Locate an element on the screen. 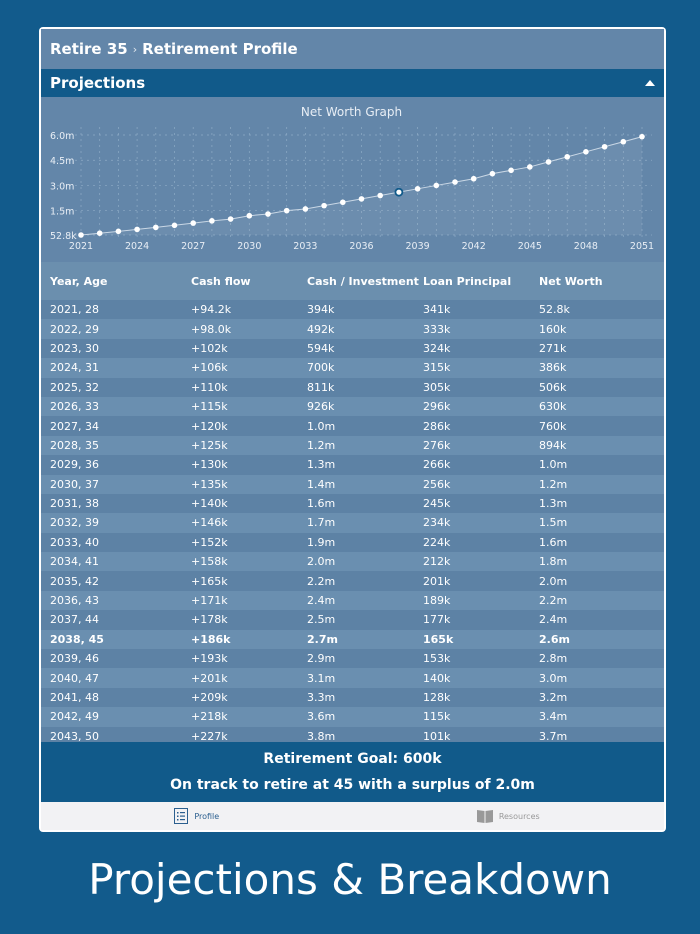 The width and height of the screenshot is (700, 934). cell-loan-principal: 201k is located at coordinates (437, 581).